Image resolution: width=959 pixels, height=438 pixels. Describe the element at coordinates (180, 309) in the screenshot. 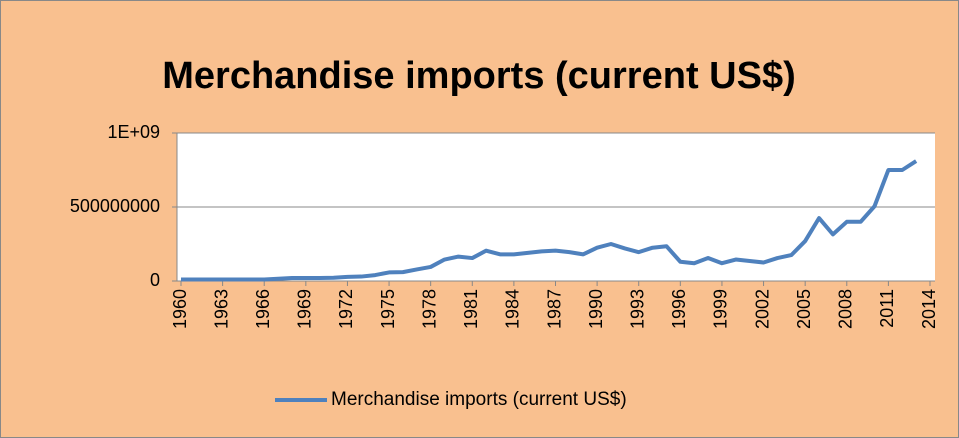

I see `x-tick-label: 1960` at that location.